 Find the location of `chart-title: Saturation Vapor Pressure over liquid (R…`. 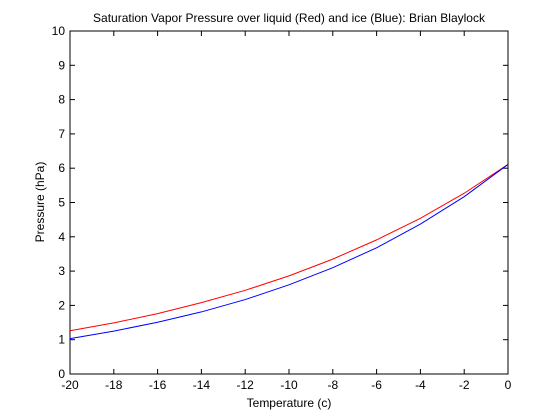

chart-title: Saturation Vapor Pressure over liquid (R… is located at coordinates (289, 18).